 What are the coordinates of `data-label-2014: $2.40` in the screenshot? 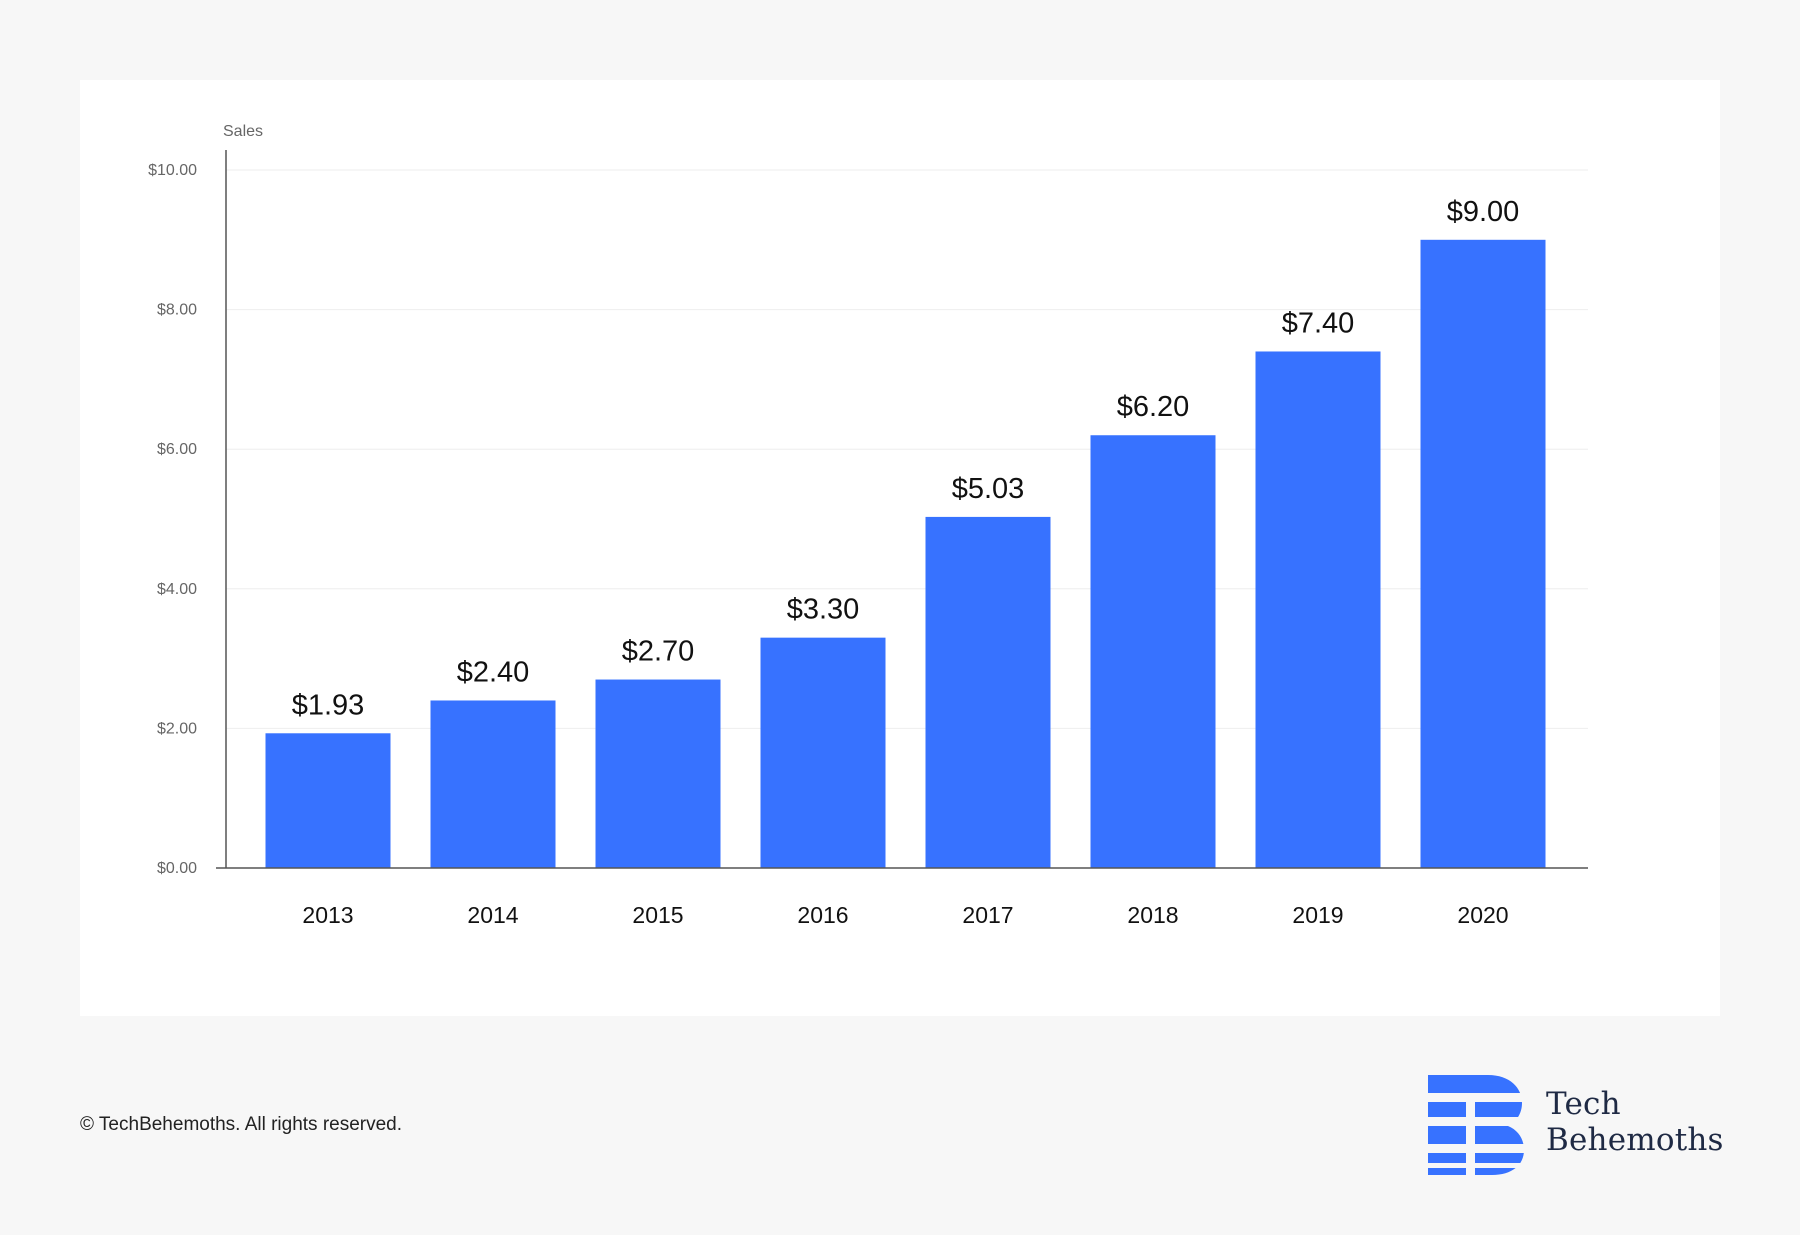 It's located at (493, 672).